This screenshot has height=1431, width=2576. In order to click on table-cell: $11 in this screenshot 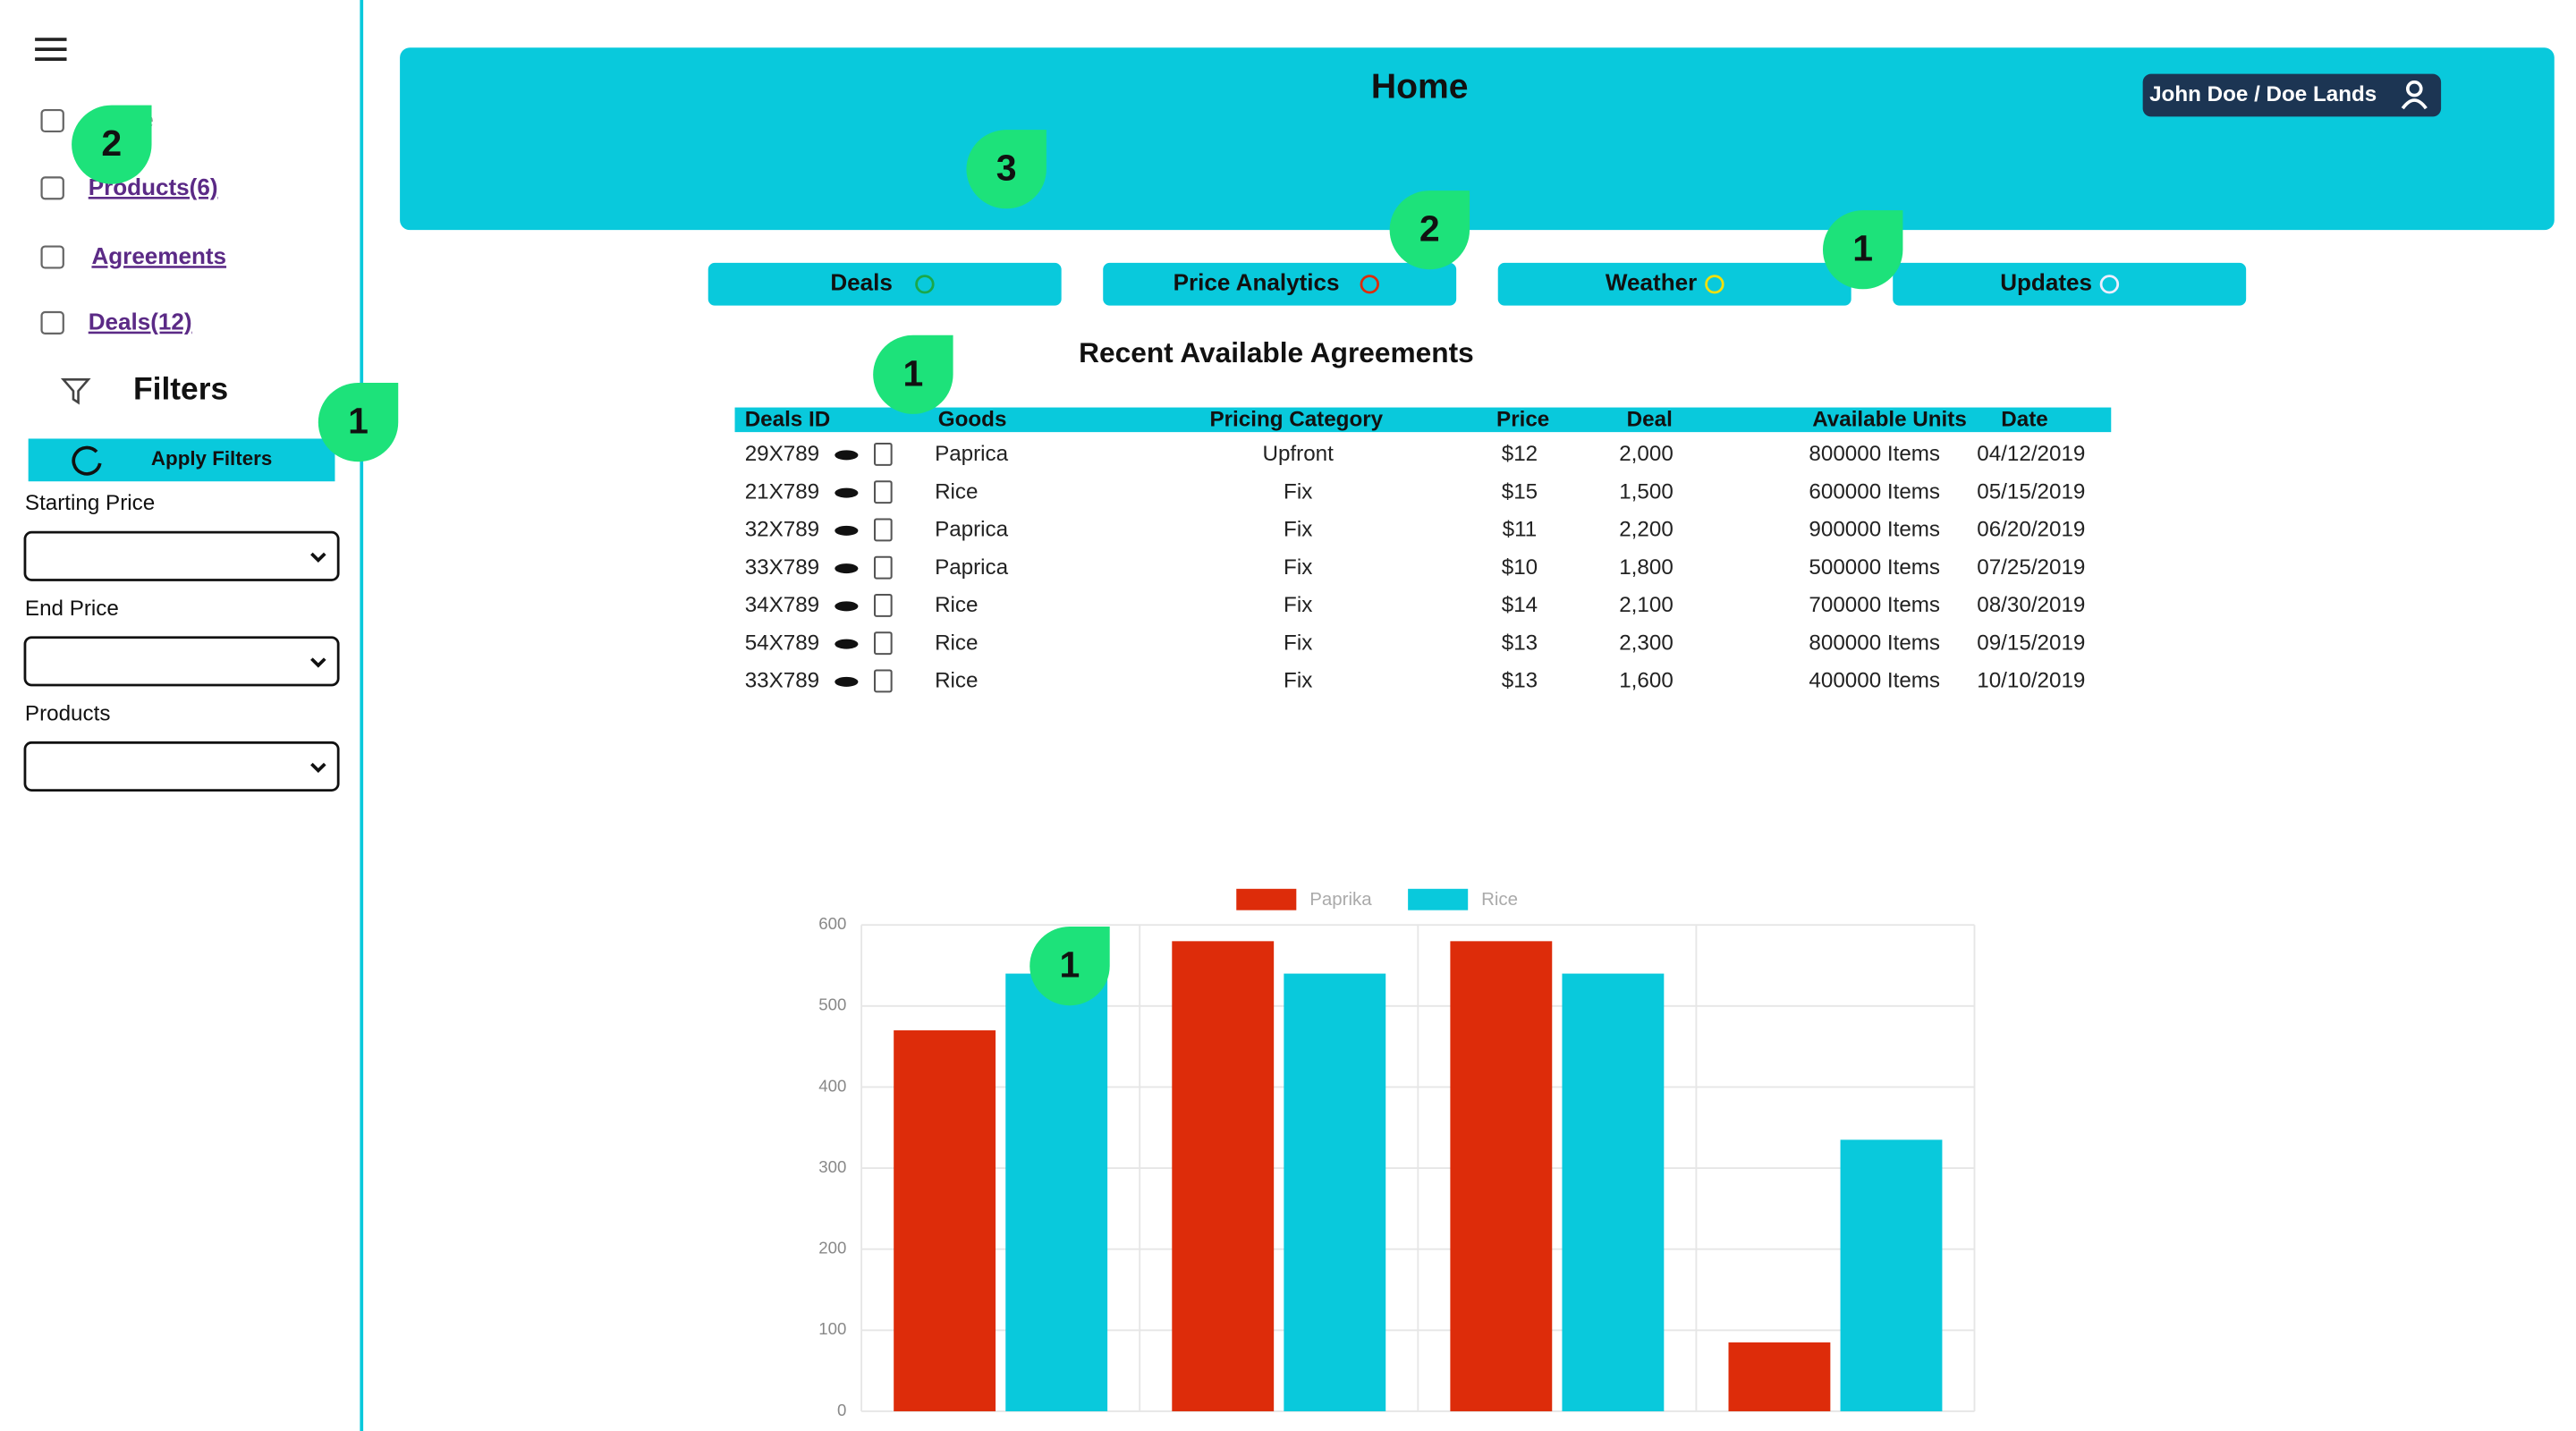, I will do `click(1520, 530)`.